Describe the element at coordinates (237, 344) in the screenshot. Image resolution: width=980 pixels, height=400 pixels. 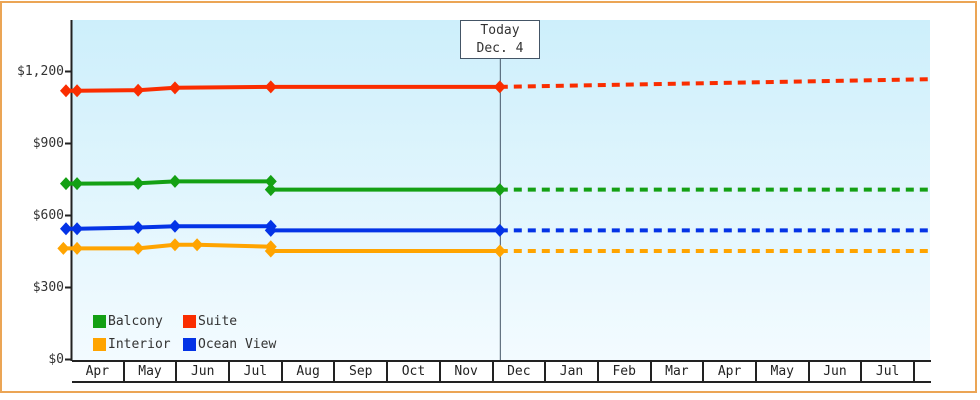
I see `legend-label: Ocean View` at that location.